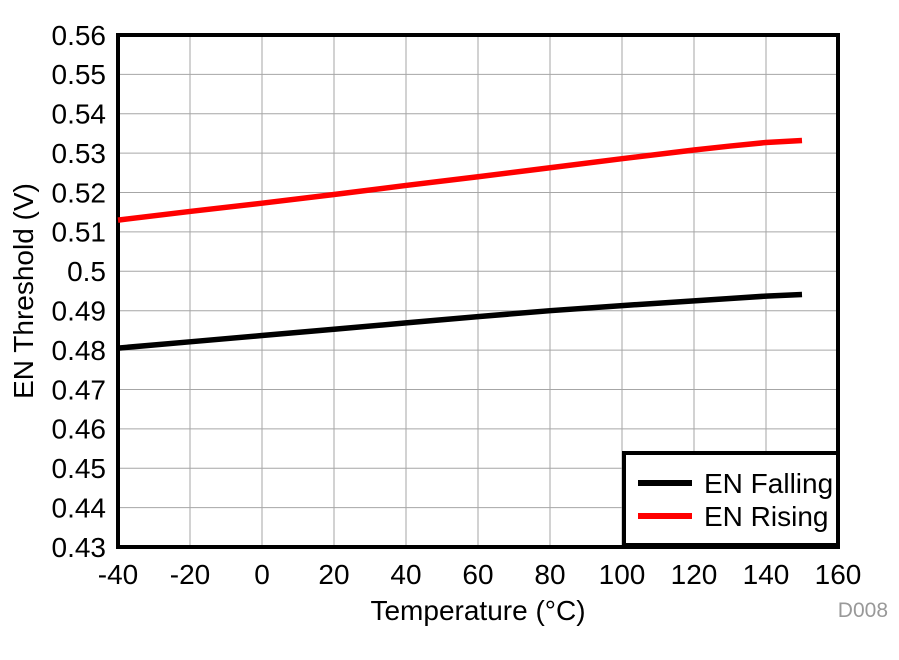  I want to click on x-tick-label: 100, so click(622, 574).